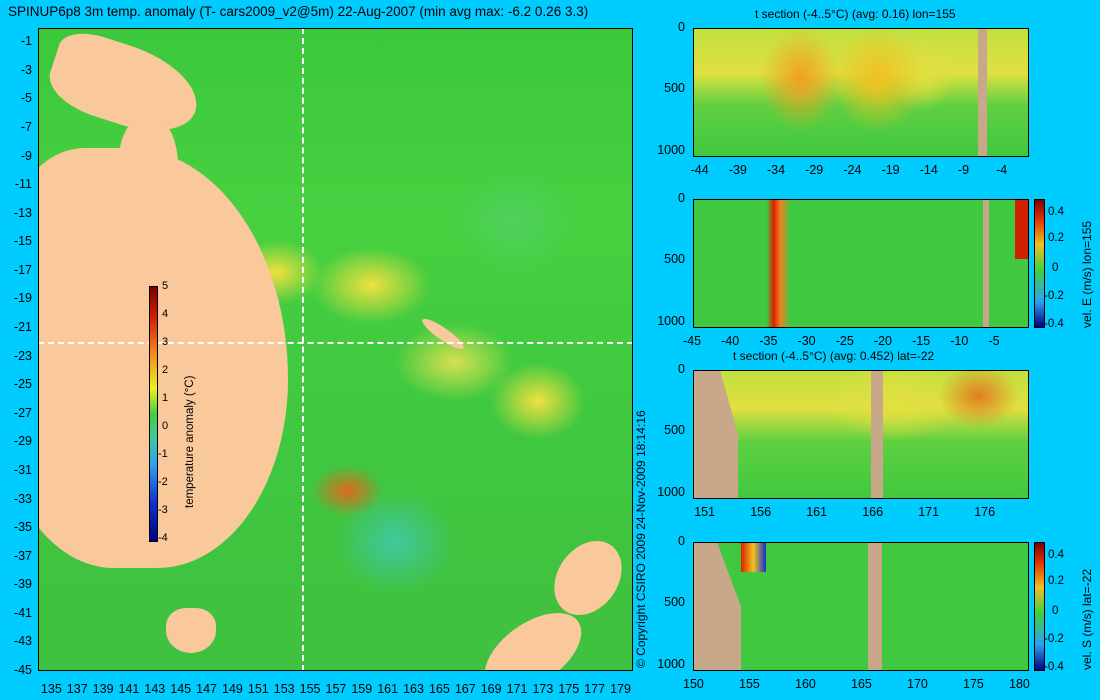 The image size is (1100, 700). What do you see at coordinates (22, 612) in the screenshot?
I see `map-y-tick: -41` at bounding box center [22, 612].